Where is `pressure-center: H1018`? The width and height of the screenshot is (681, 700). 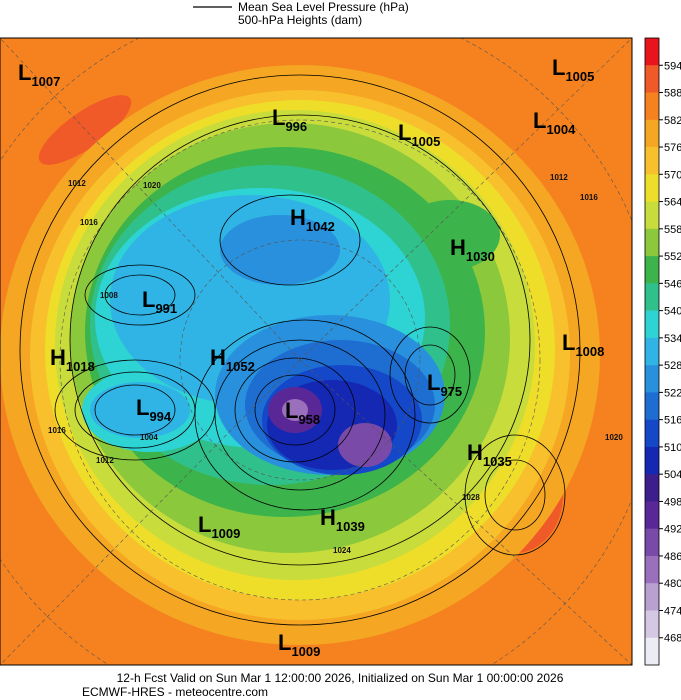
pressure-center: H1018 is located at coordinates (72, 359).